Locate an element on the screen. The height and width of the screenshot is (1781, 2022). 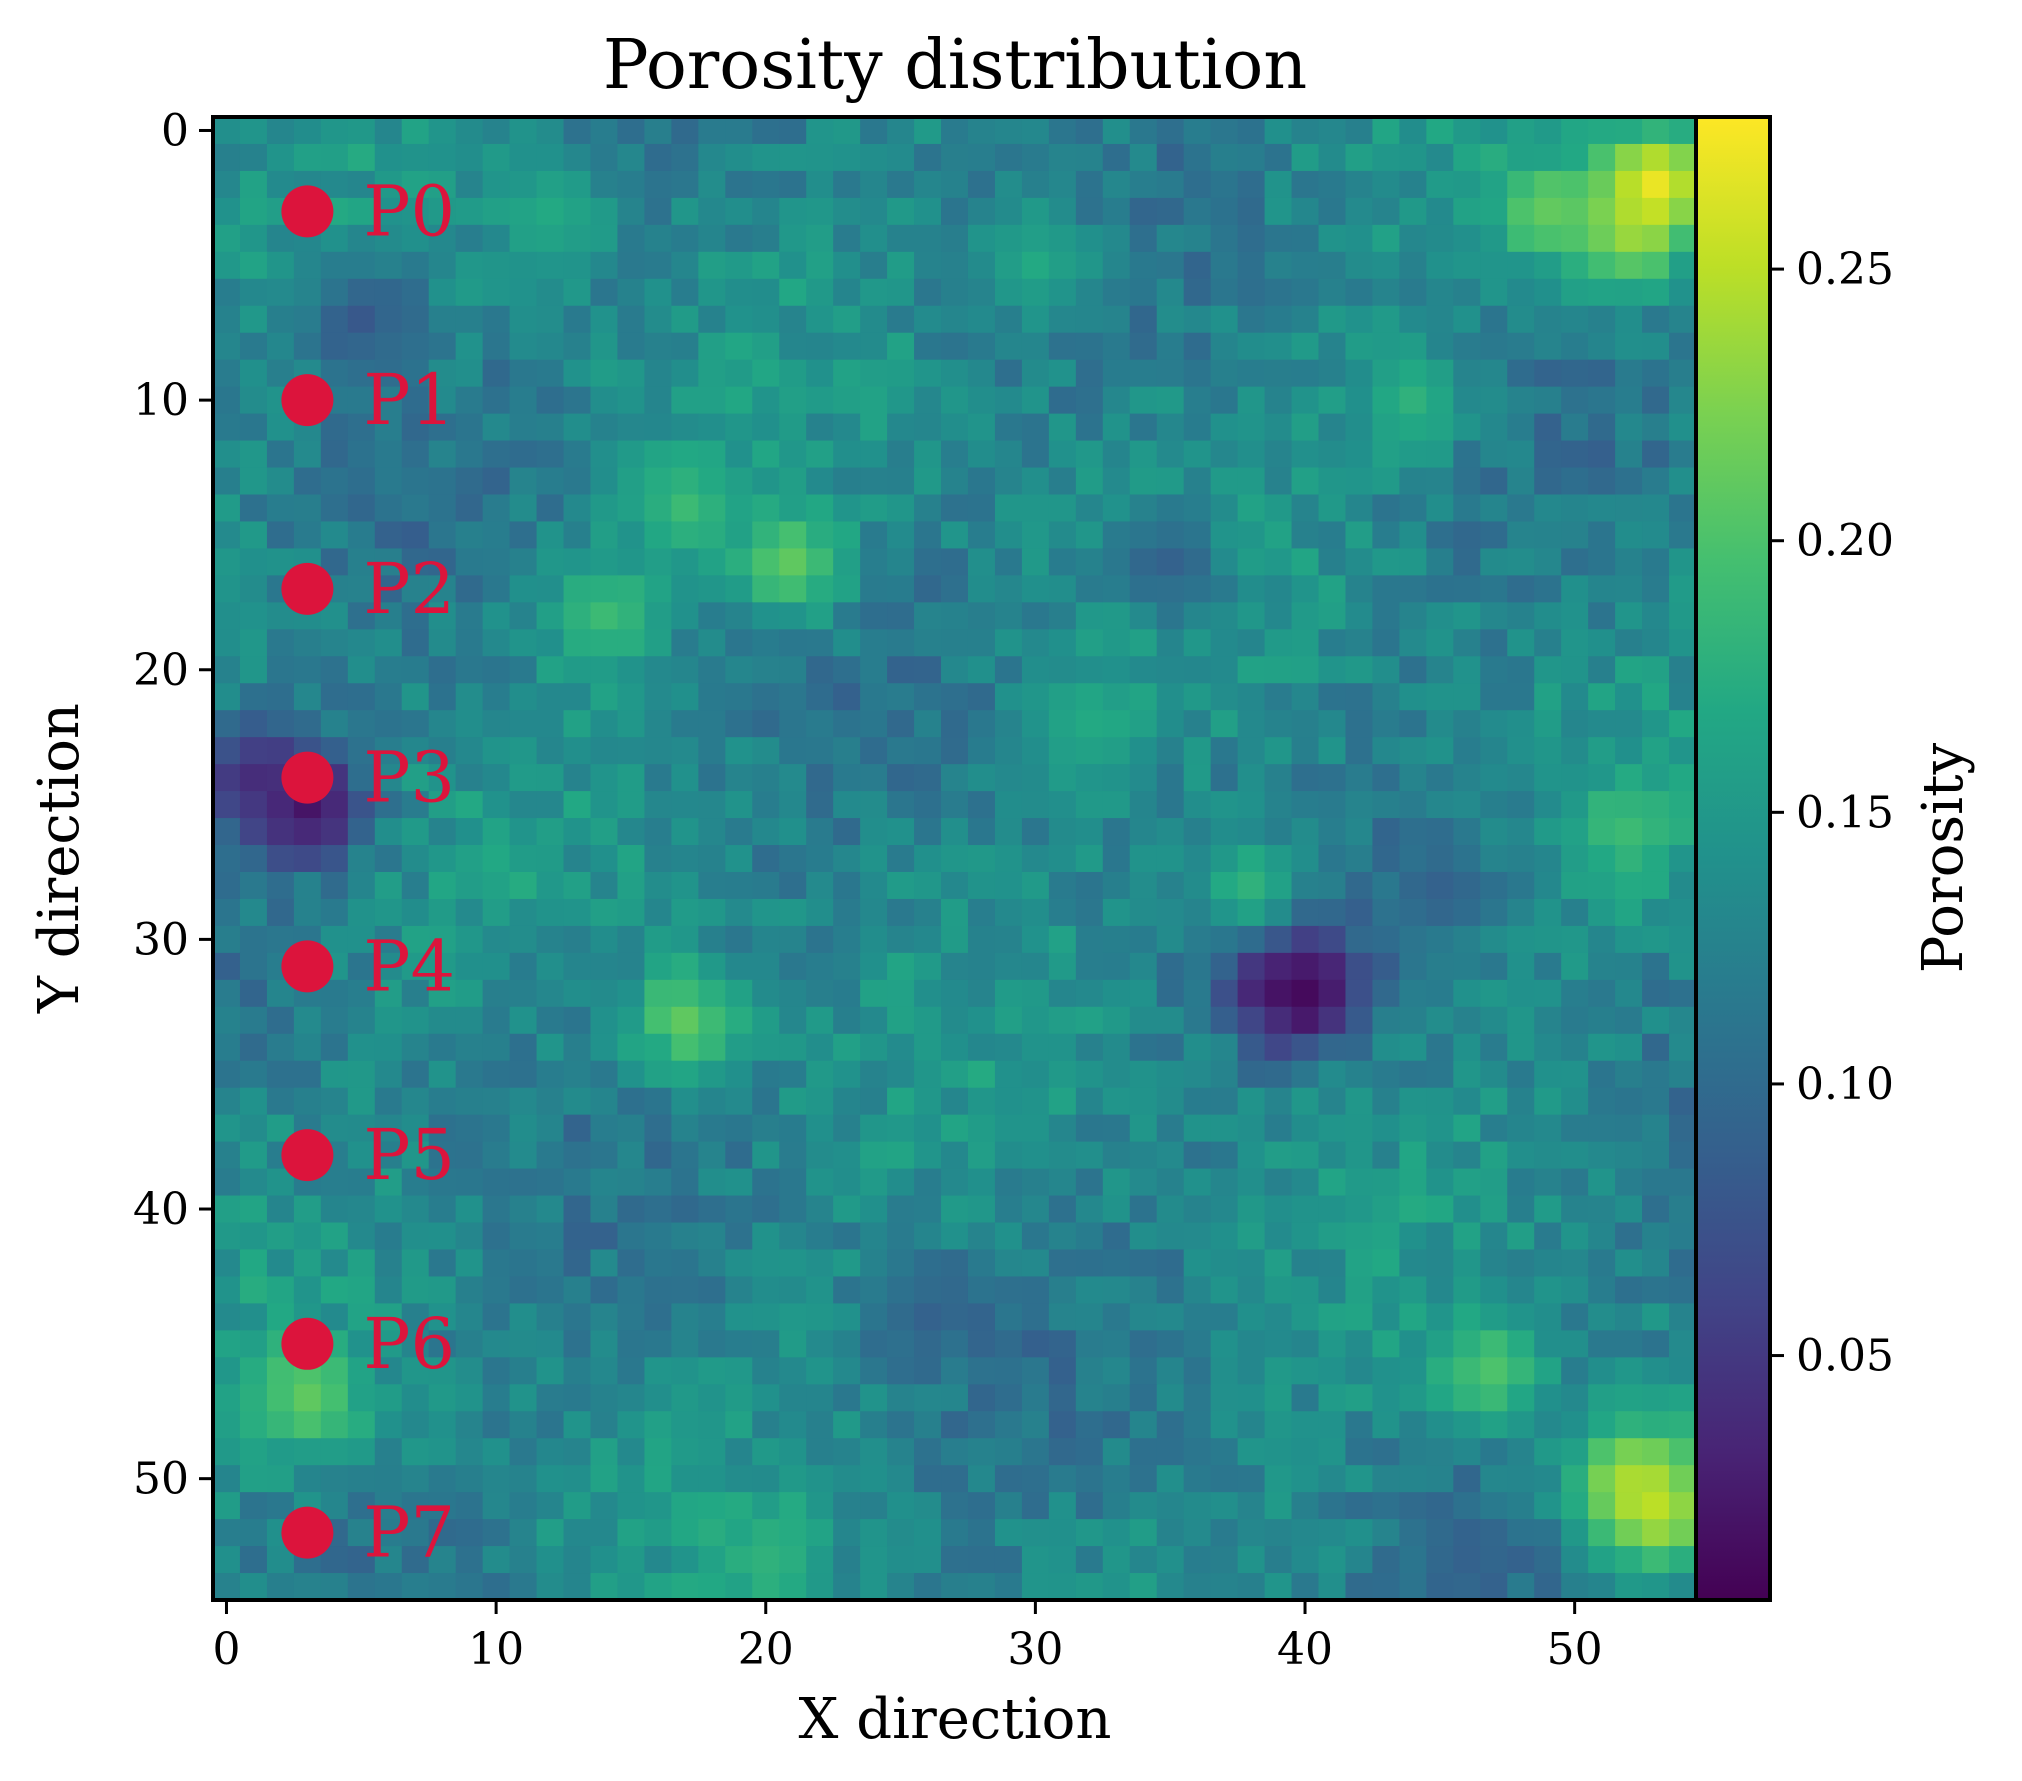
well-marker is located at coordinates (307, 966).